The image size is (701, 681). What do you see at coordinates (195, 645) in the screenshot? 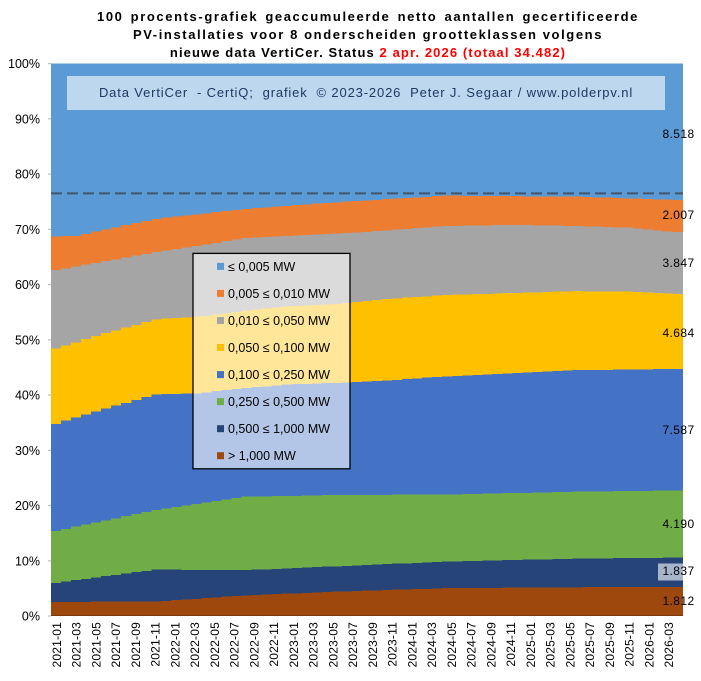
I see `svg-text: 2022-03` at bounding box center [195, 645].